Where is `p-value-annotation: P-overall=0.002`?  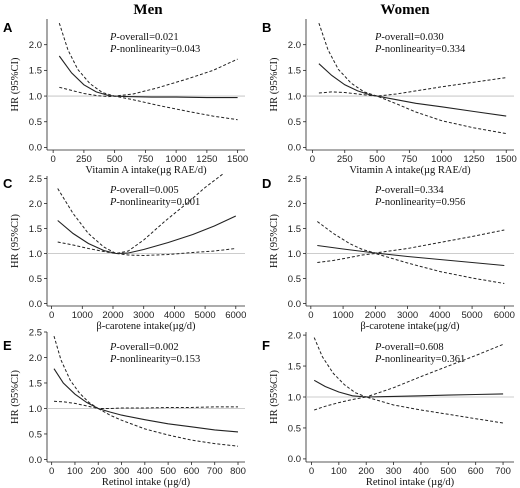
p-value-annotation: P-overall=0.002 is located at coordinates (144, 347).